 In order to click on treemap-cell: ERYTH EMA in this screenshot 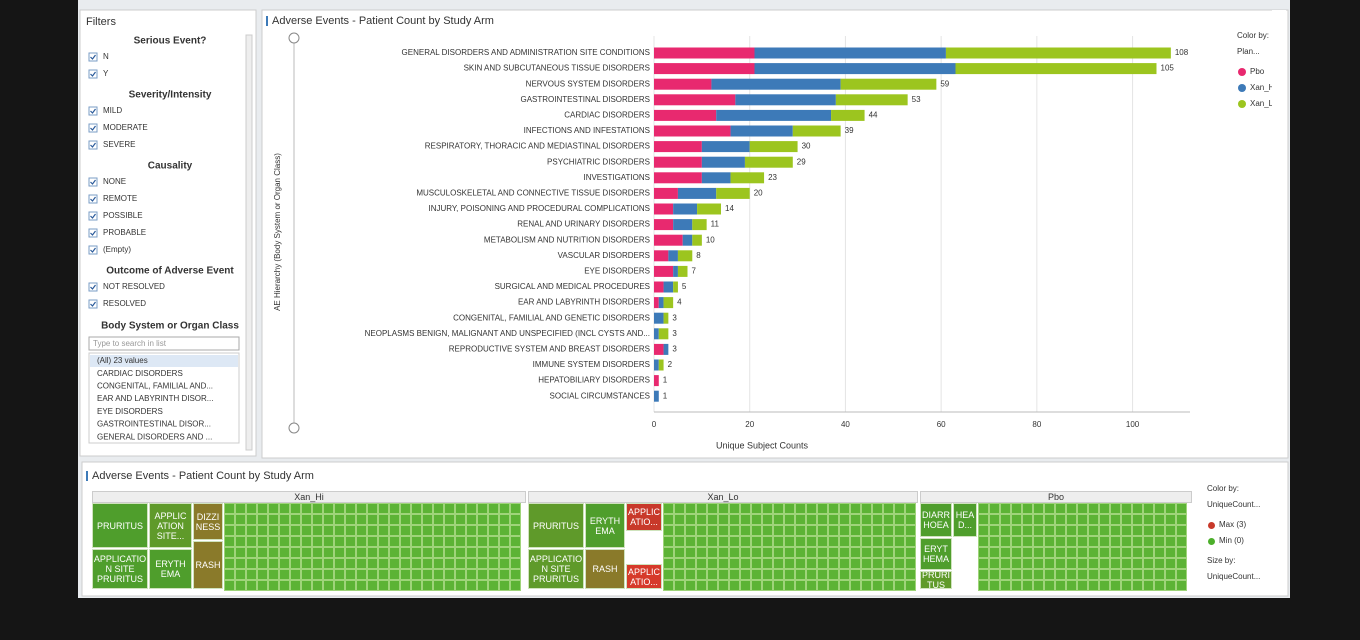, I will do `click(605, 525)`.